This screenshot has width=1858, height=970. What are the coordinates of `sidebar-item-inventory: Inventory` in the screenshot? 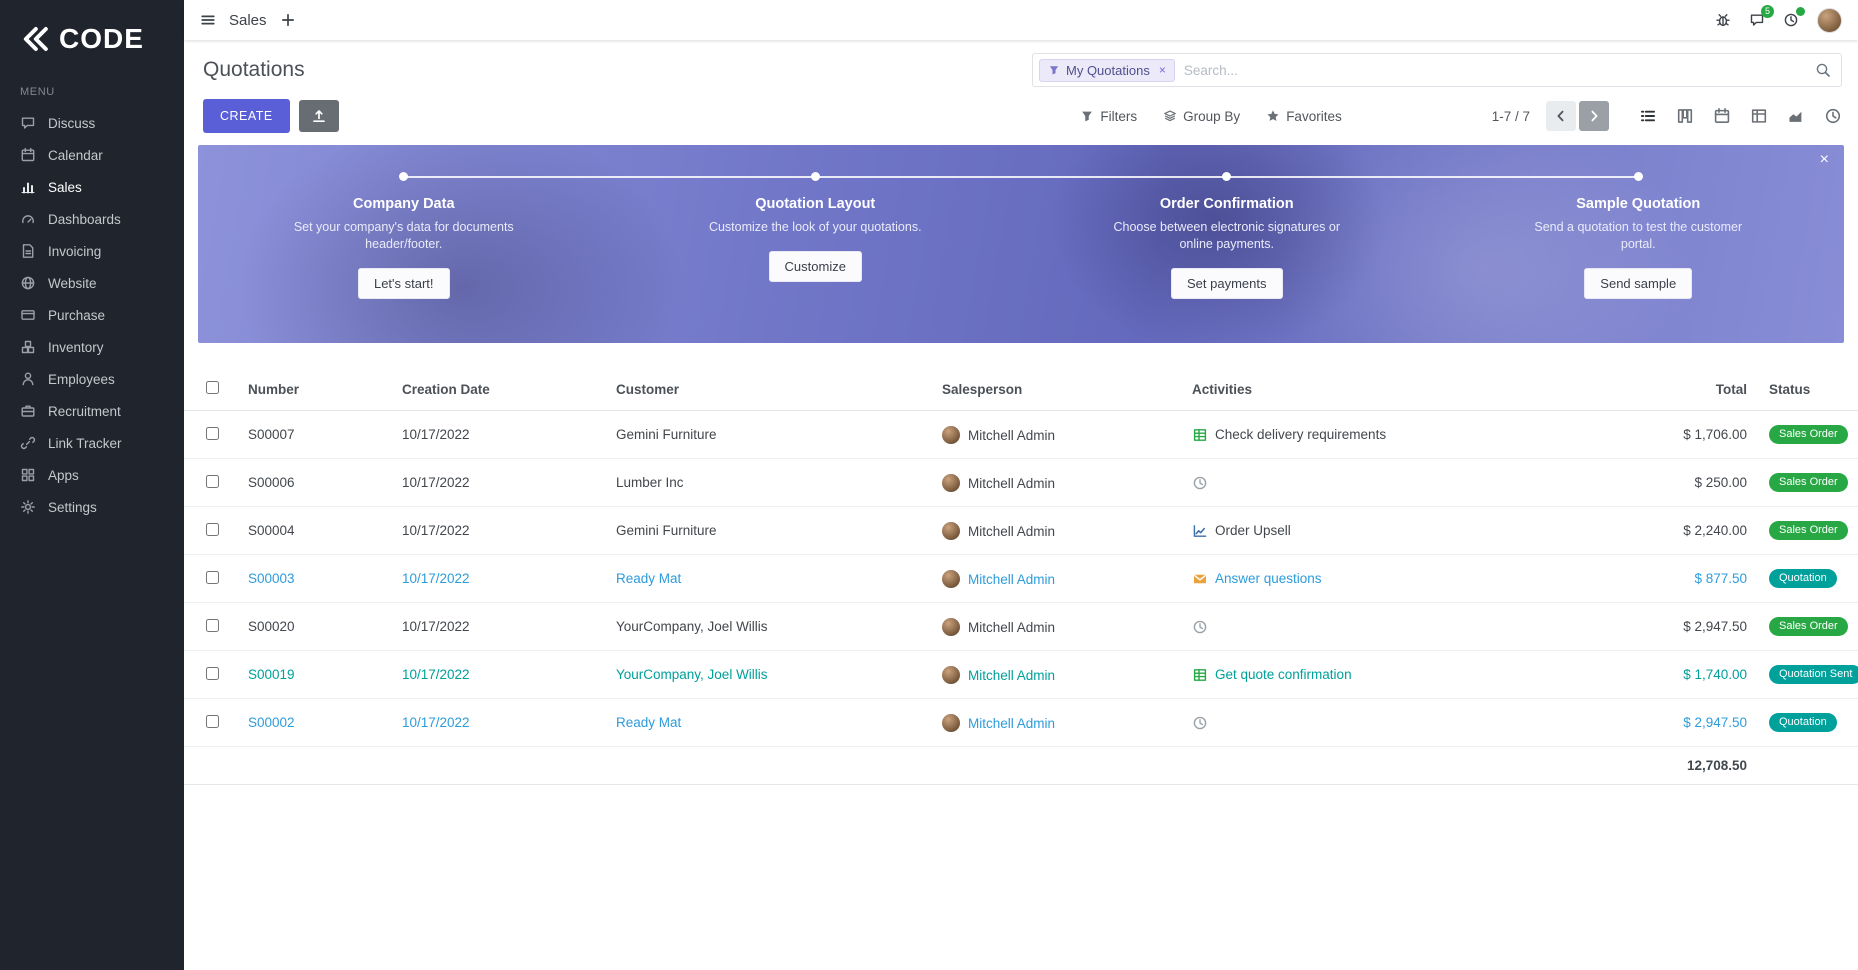 It's located at (92, 347).